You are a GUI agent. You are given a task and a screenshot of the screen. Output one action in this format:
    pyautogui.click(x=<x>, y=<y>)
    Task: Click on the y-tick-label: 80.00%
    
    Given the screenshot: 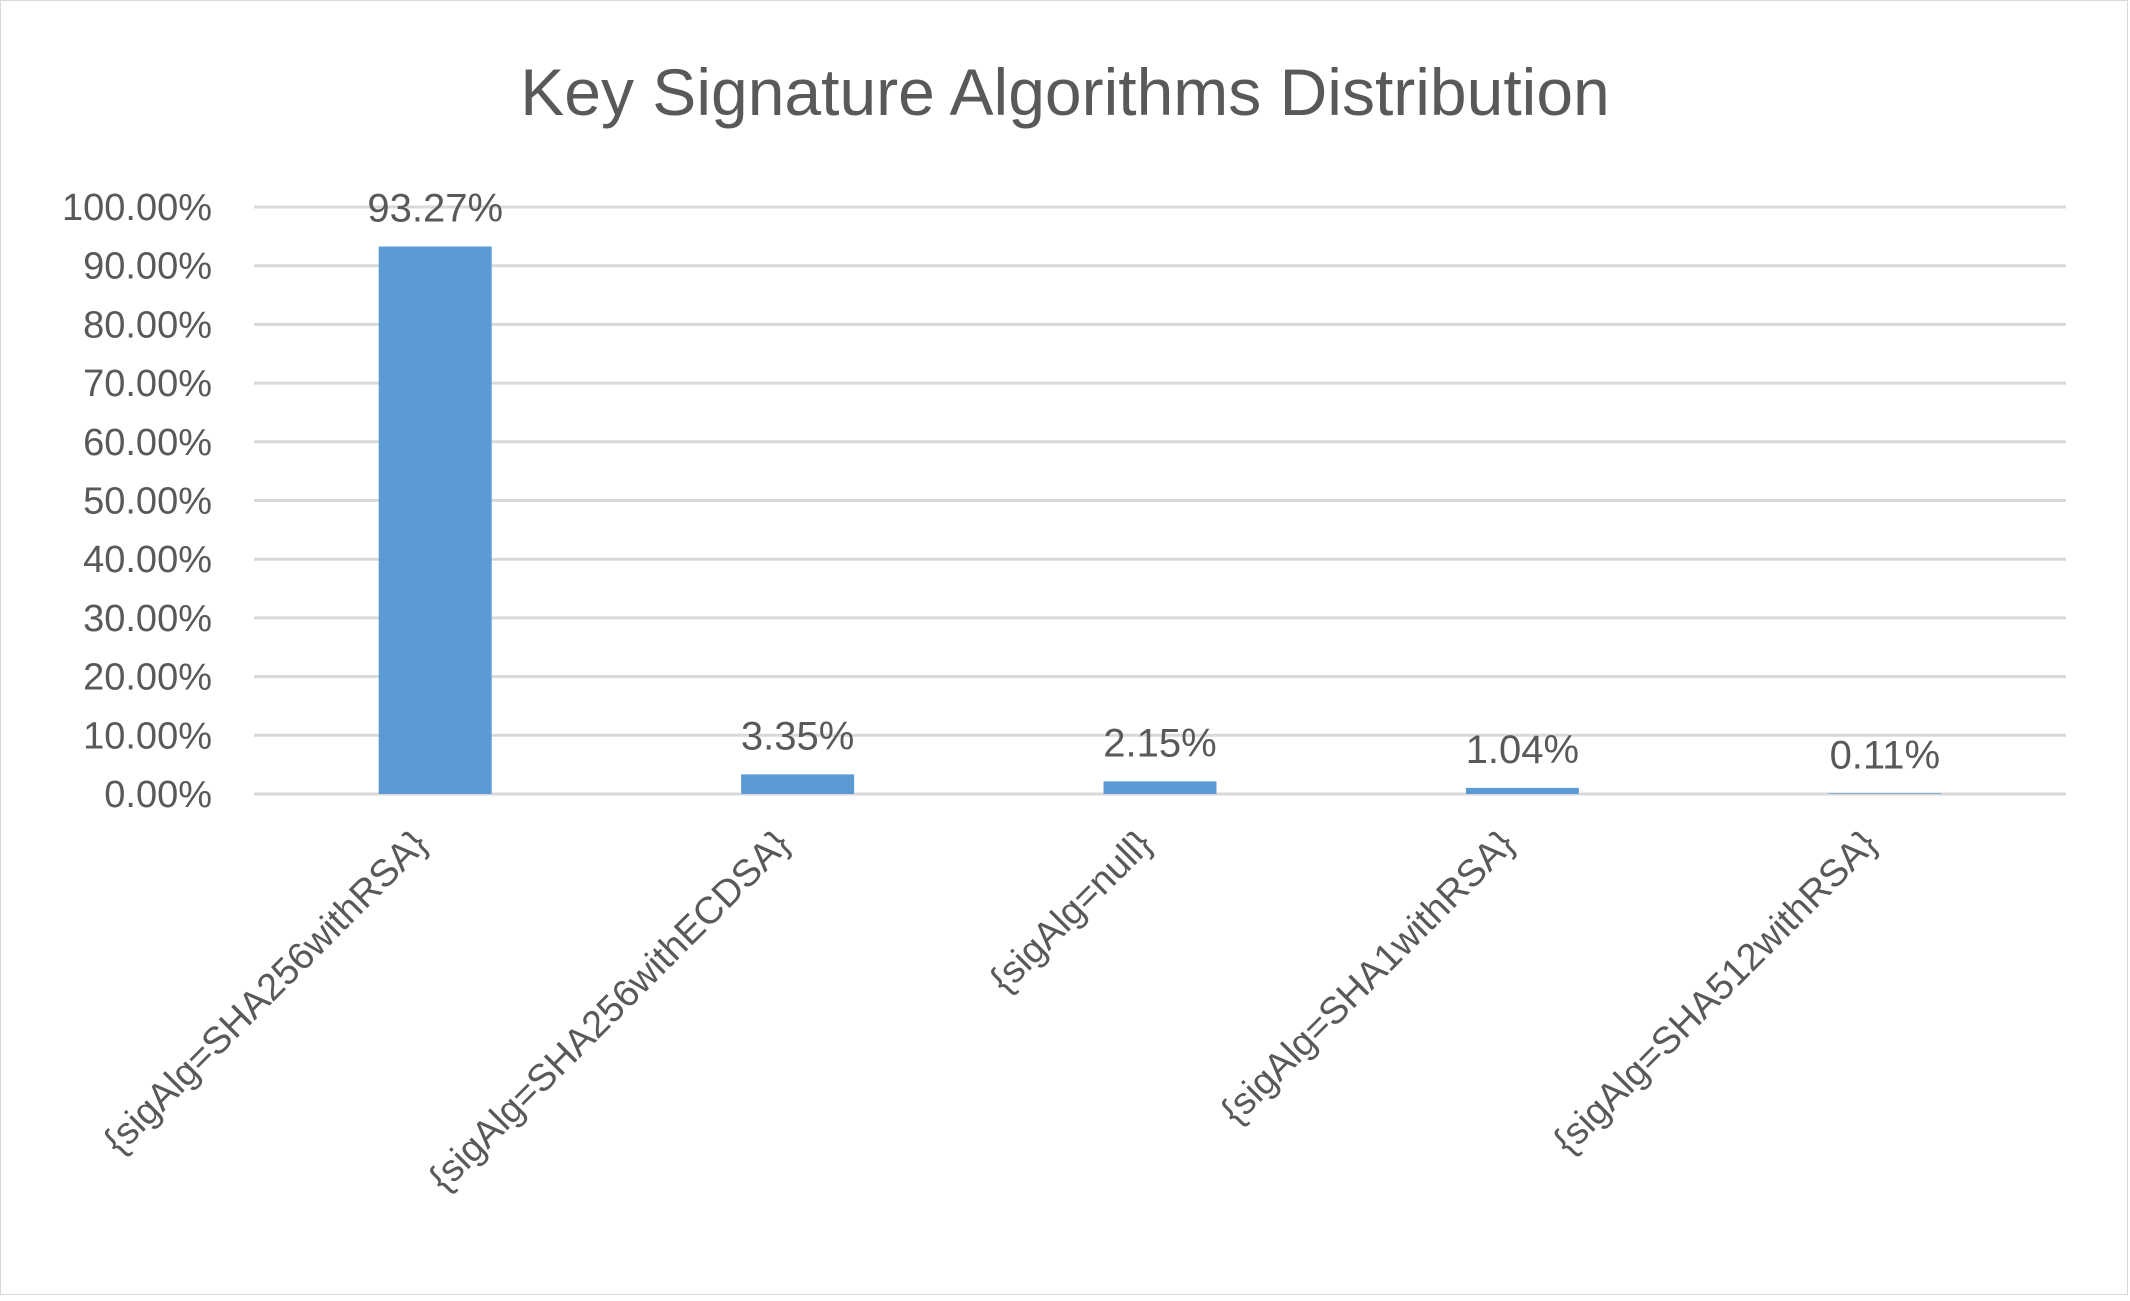 What is the action you would take?
    pyautogui.click(x=147, y=325)
    